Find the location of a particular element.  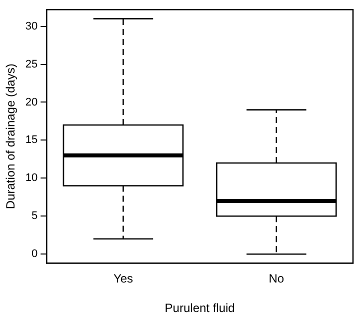

y-tick-label: 0 is located at coordinates (35, 254).